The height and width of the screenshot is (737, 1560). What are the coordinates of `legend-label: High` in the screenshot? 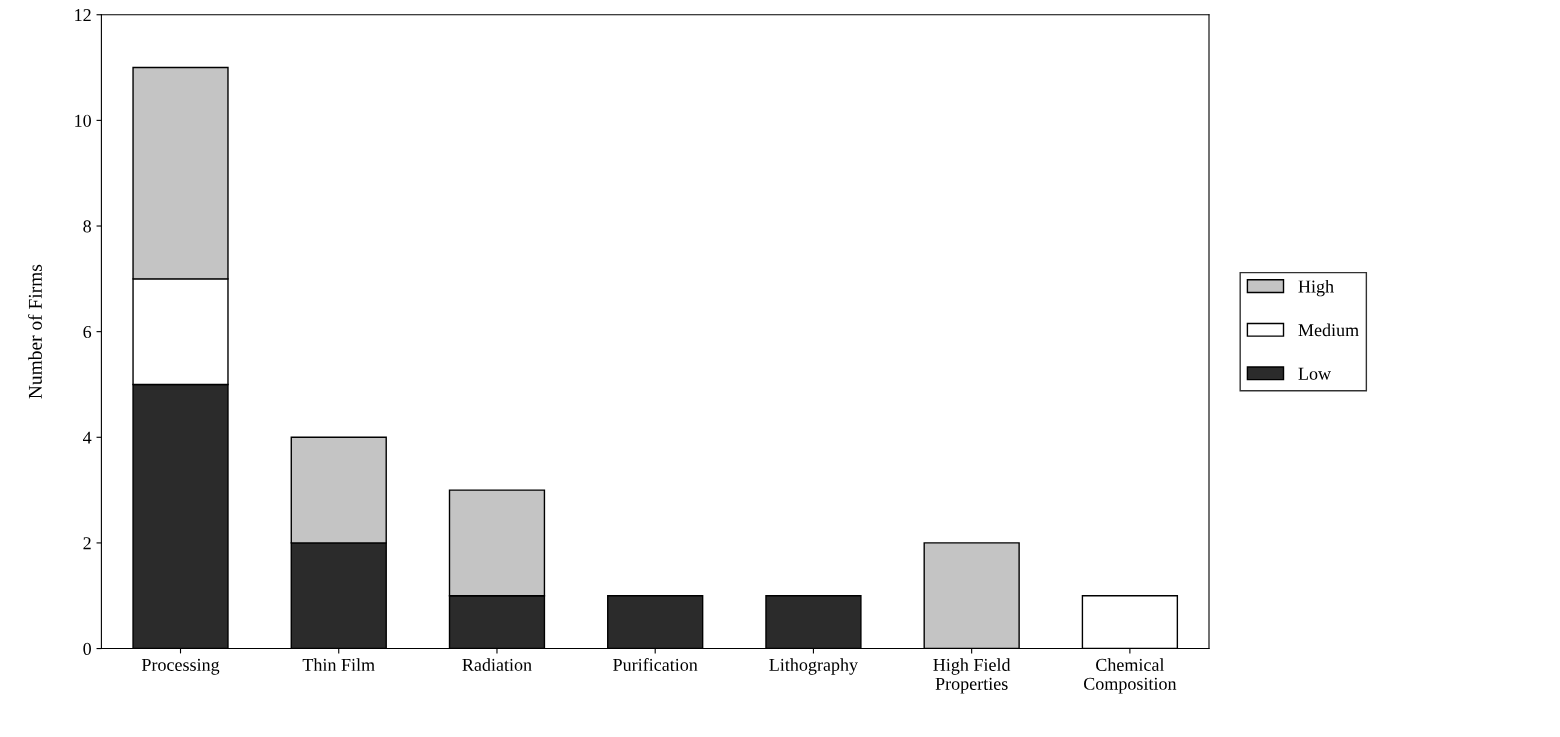 It's located at (1316, 288).